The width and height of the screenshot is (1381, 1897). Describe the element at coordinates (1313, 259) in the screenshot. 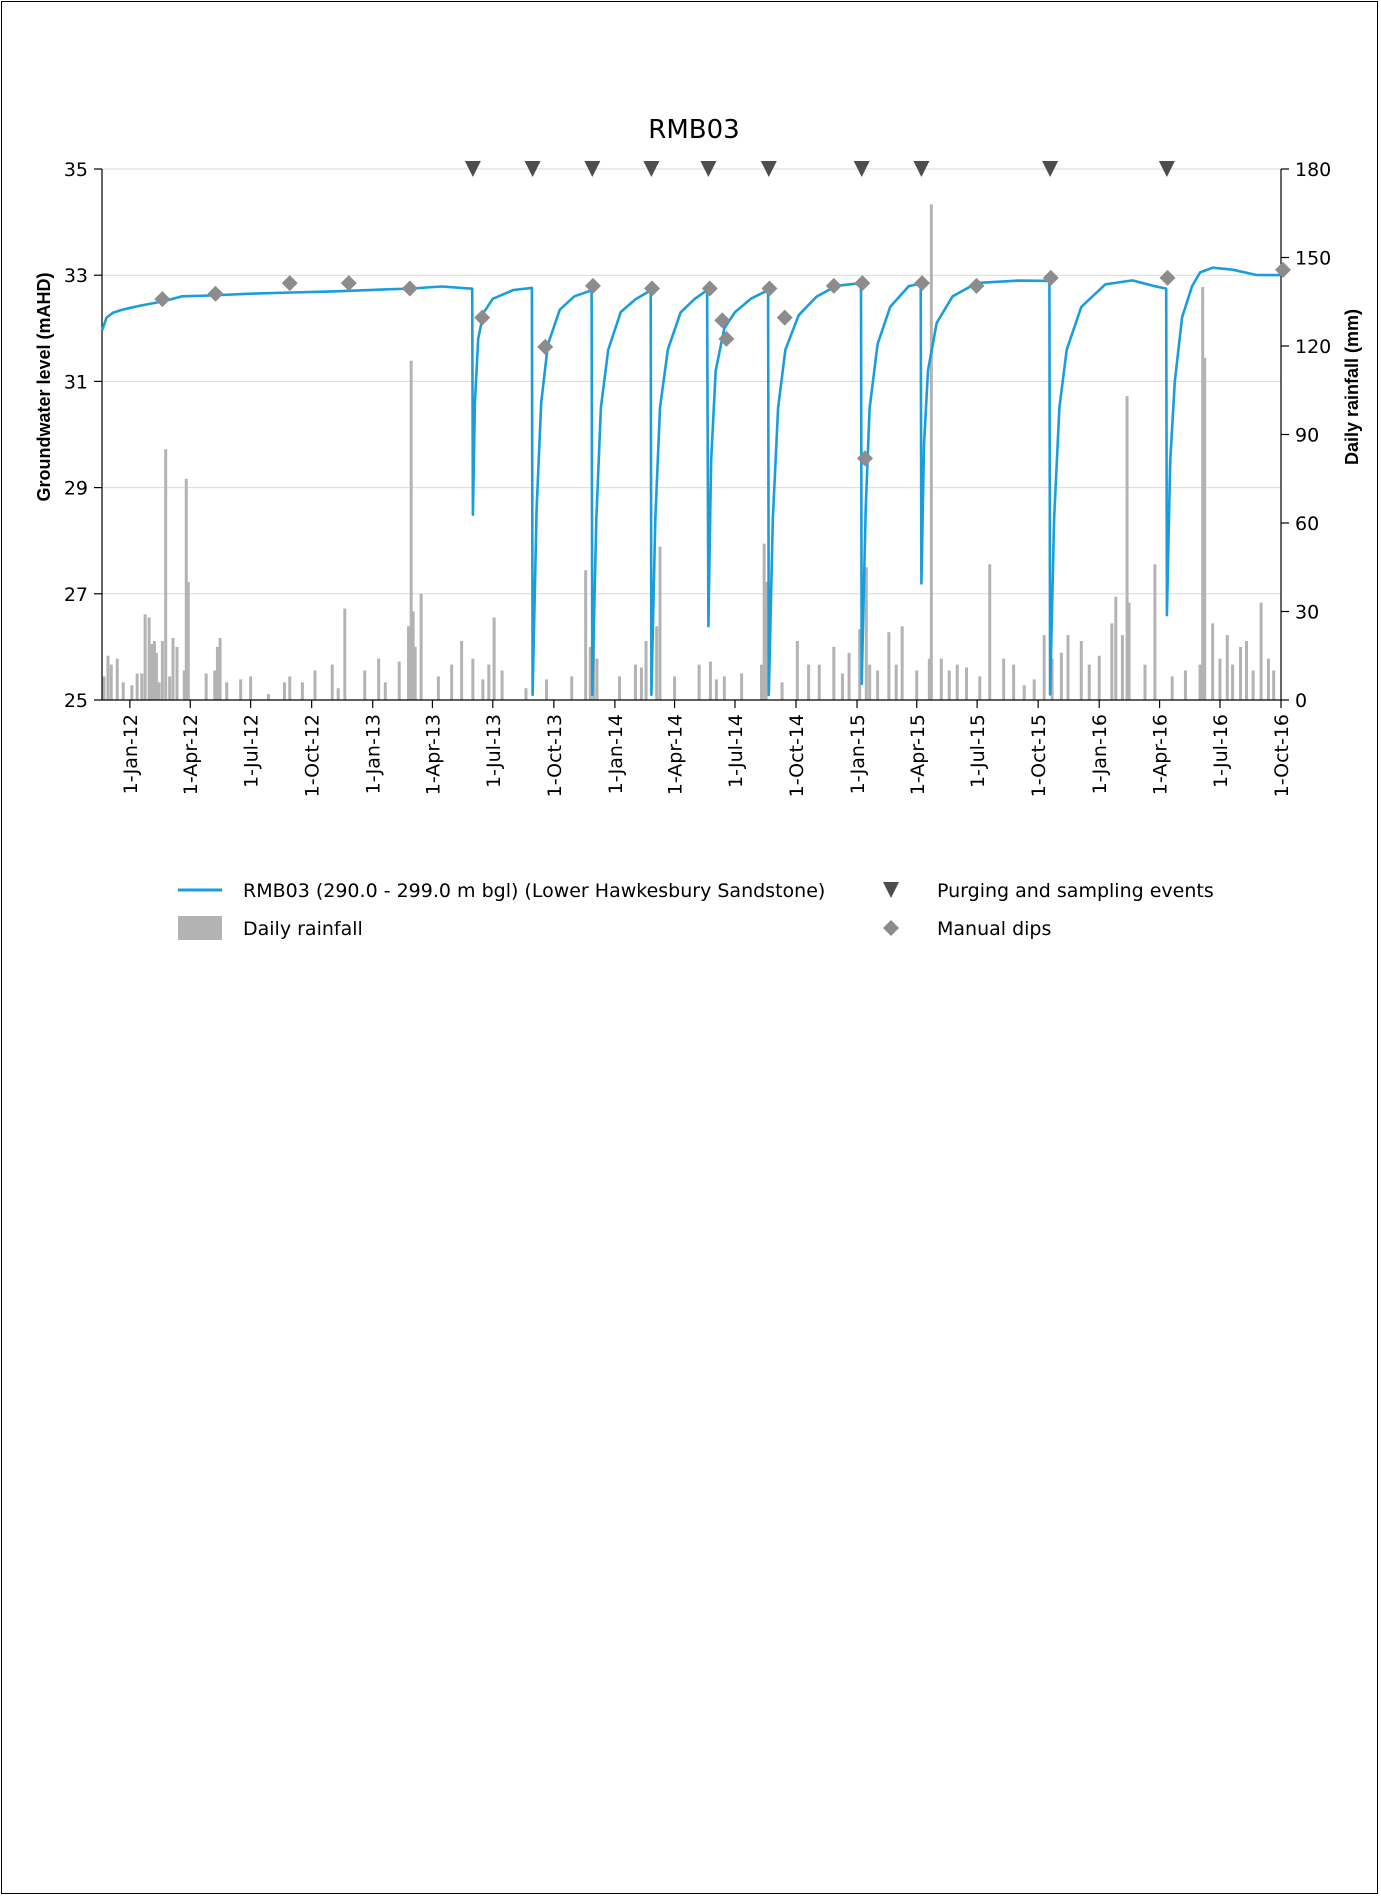

I see `right-tick-label: 150` at that location.